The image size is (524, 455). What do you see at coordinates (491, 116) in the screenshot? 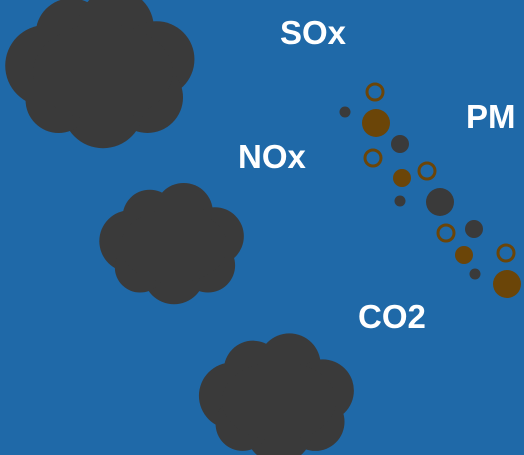
I see `pm-label: PM` at bounding box center [491, 116].